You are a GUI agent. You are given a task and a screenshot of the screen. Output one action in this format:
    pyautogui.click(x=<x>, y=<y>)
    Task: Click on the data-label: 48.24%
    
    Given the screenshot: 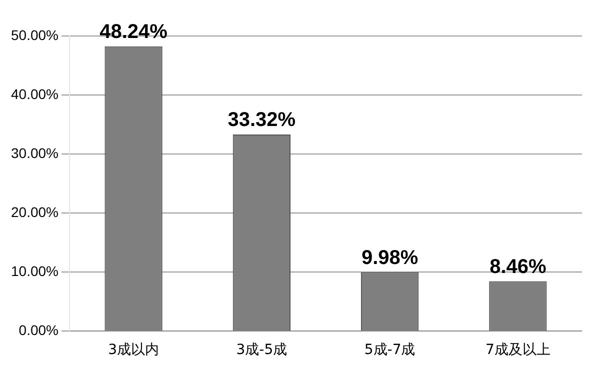 What is the action you would take?
    pyautogui.click(x=134, y=31)
    